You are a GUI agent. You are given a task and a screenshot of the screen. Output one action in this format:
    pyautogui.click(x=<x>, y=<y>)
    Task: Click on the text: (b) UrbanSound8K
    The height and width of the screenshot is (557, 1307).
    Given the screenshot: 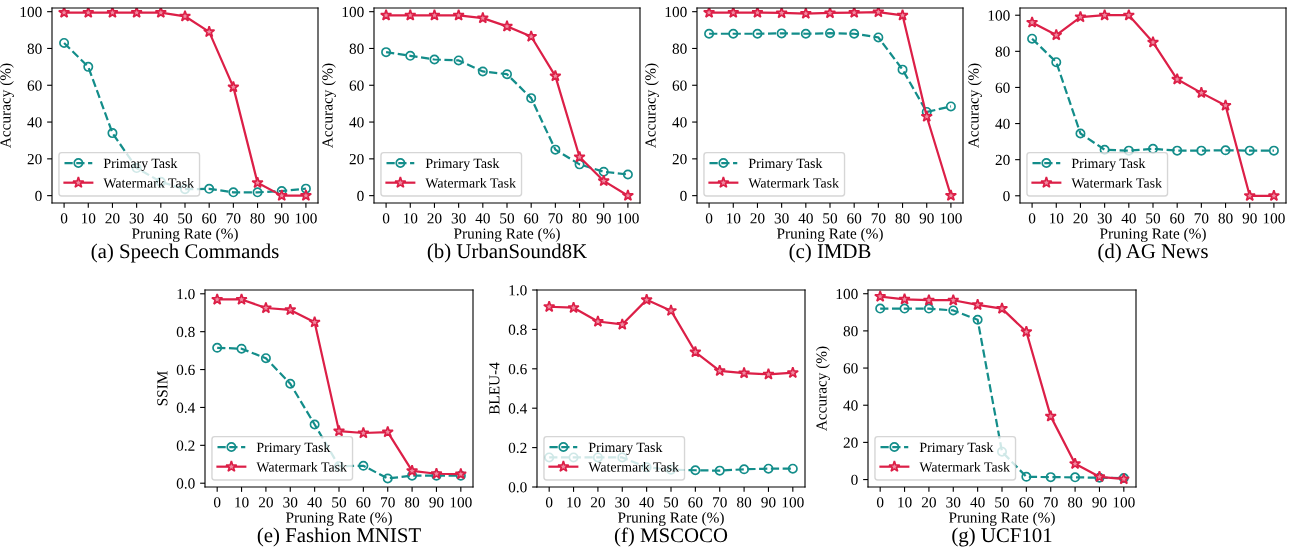 What is the action you would take?
    pyautogui.click(x=507, y=253)
    